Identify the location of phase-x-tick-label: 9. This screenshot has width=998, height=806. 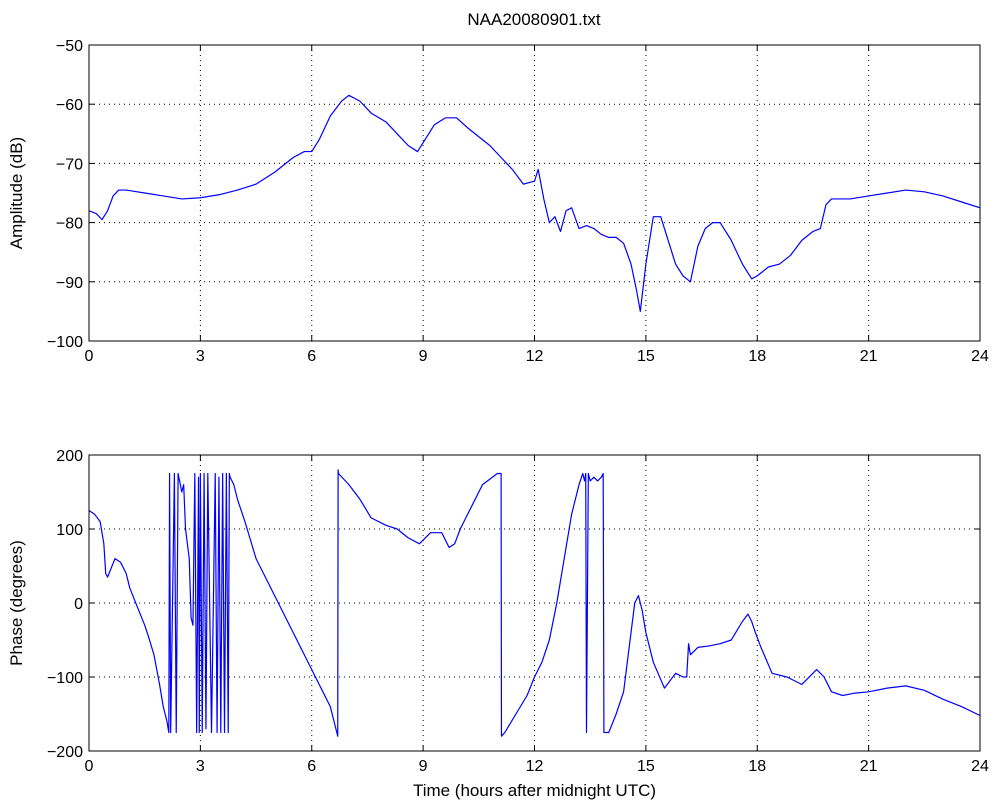
(423, 766).